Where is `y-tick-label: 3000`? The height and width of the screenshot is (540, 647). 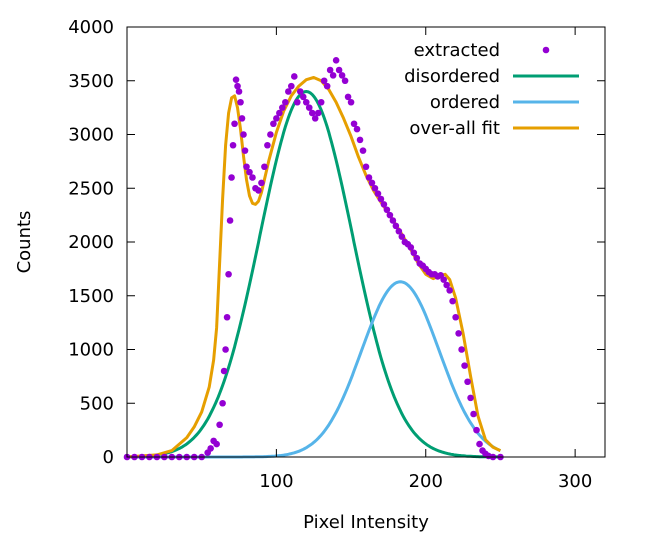
y-tick-label: 3000 is located at coordinates (91, 135).